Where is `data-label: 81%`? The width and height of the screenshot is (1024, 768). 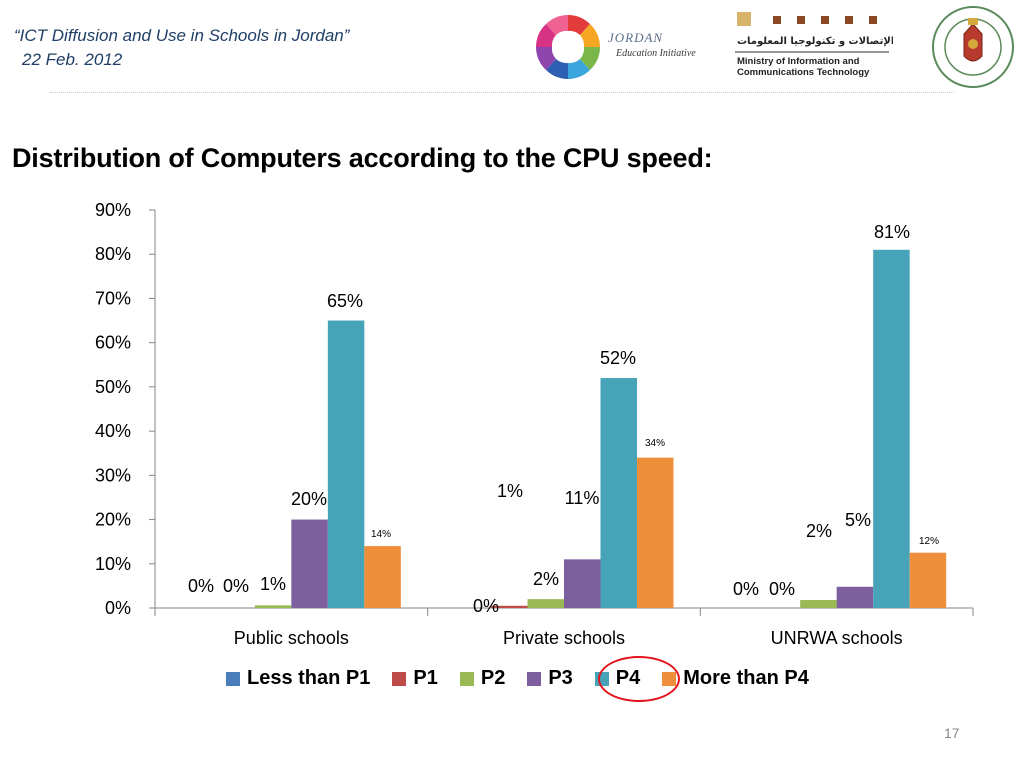
data-label: 81% is located at coordinates (892, 232).